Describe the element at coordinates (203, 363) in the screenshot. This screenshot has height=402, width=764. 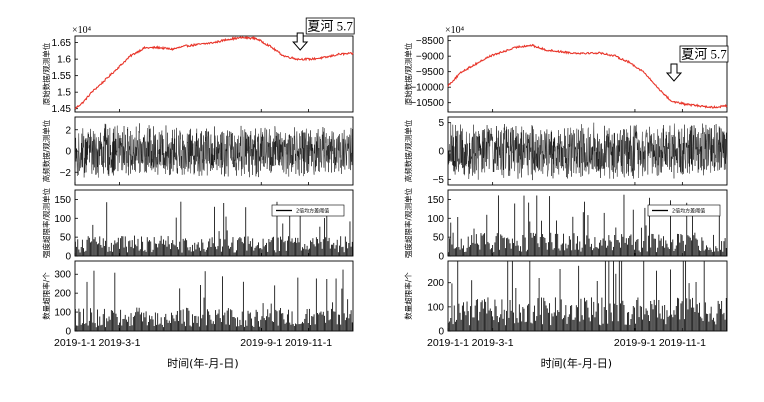
I see `x-axis-label: 时间(年-月-日)` at that location.